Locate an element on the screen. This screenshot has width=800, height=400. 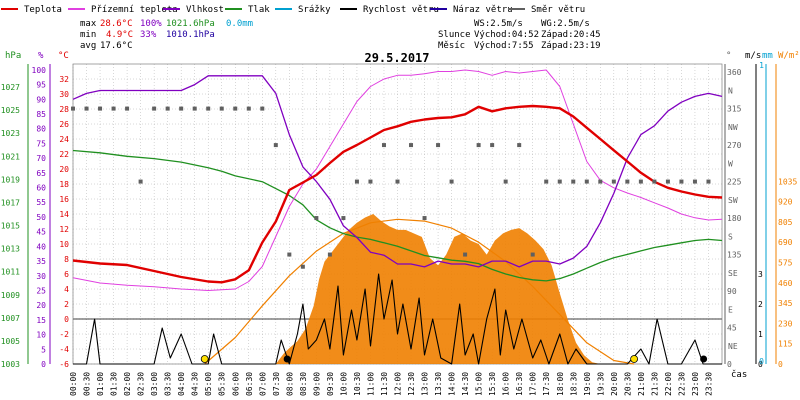
tick-label-wm2: 460 is located at coordinates (785, 283).